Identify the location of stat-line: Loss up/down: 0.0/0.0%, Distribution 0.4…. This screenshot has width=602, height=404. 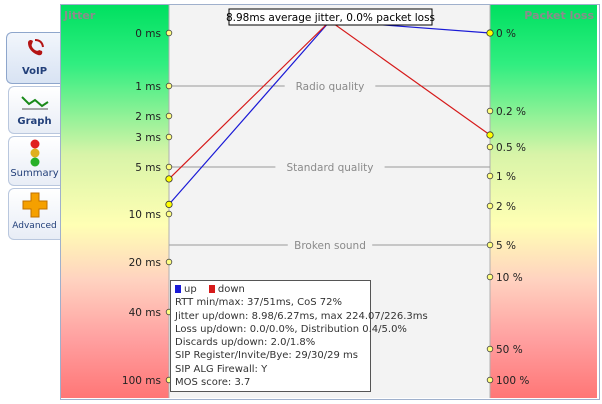
(291, 329).